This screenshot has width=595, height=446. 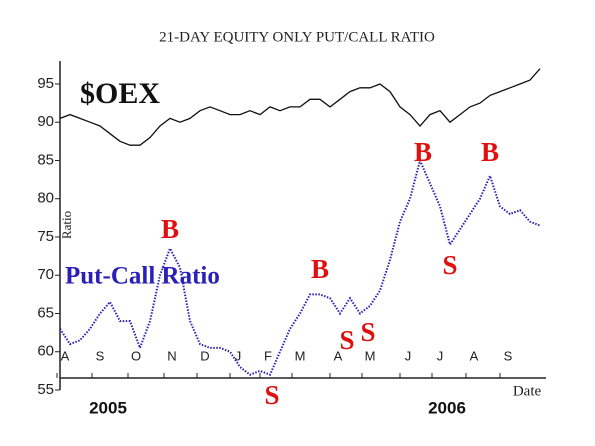 I want to click on year-label: 2006, so click(x=447, y=407).